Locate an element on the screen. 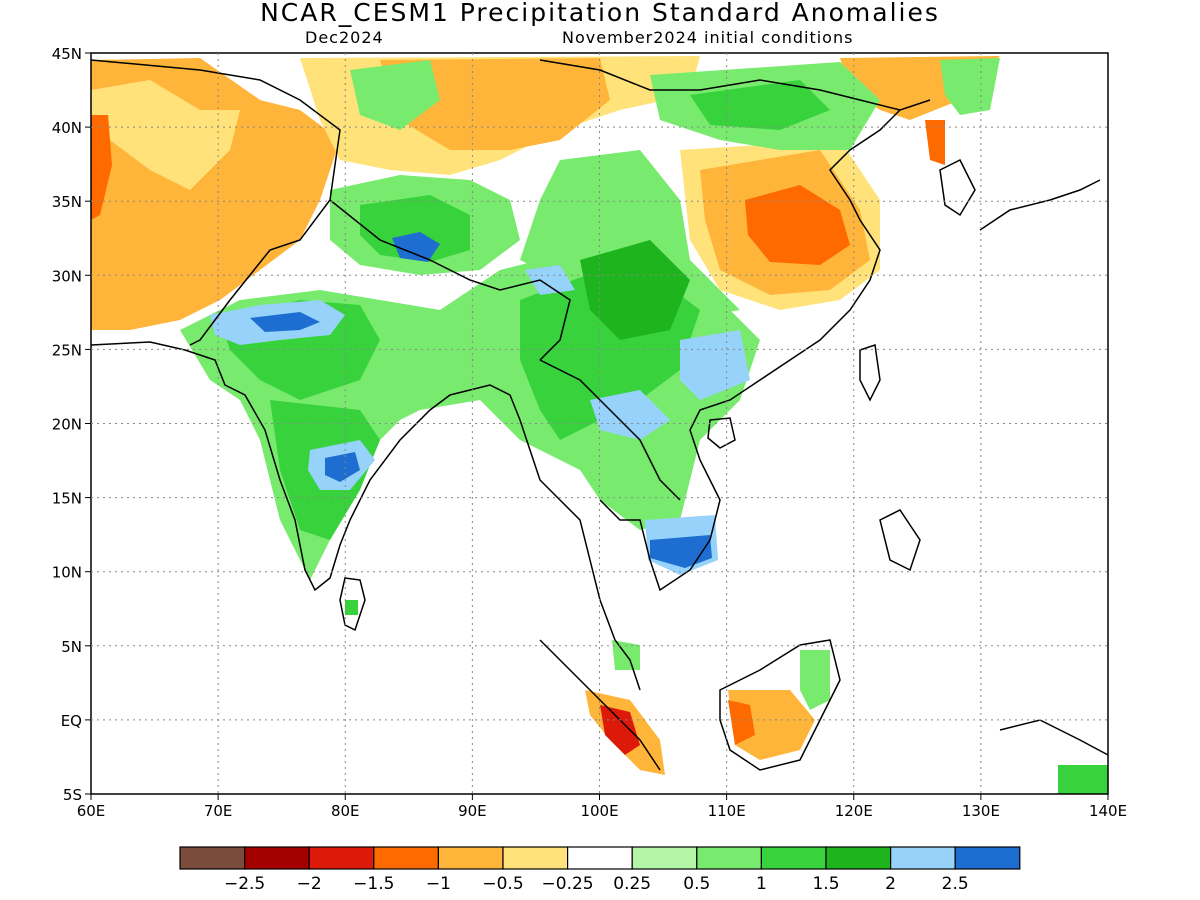  tibet-light-blue is located at coordinates (550, 280).